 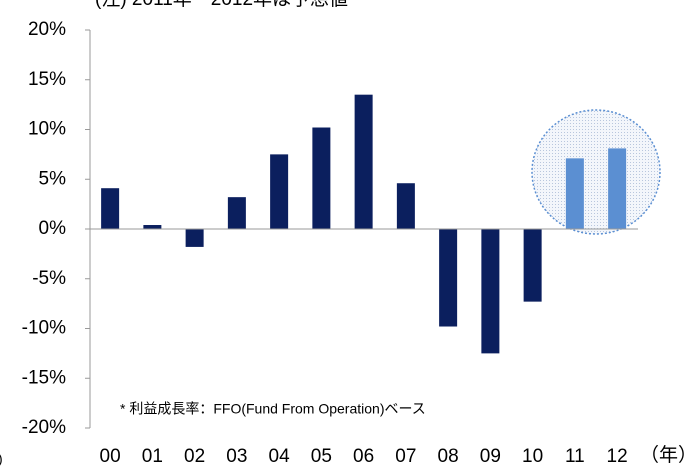 What do you see at coordinates (617, 456) in the screenshot?
I see `x-tick-label: 12` at bounding box center [617, 456].